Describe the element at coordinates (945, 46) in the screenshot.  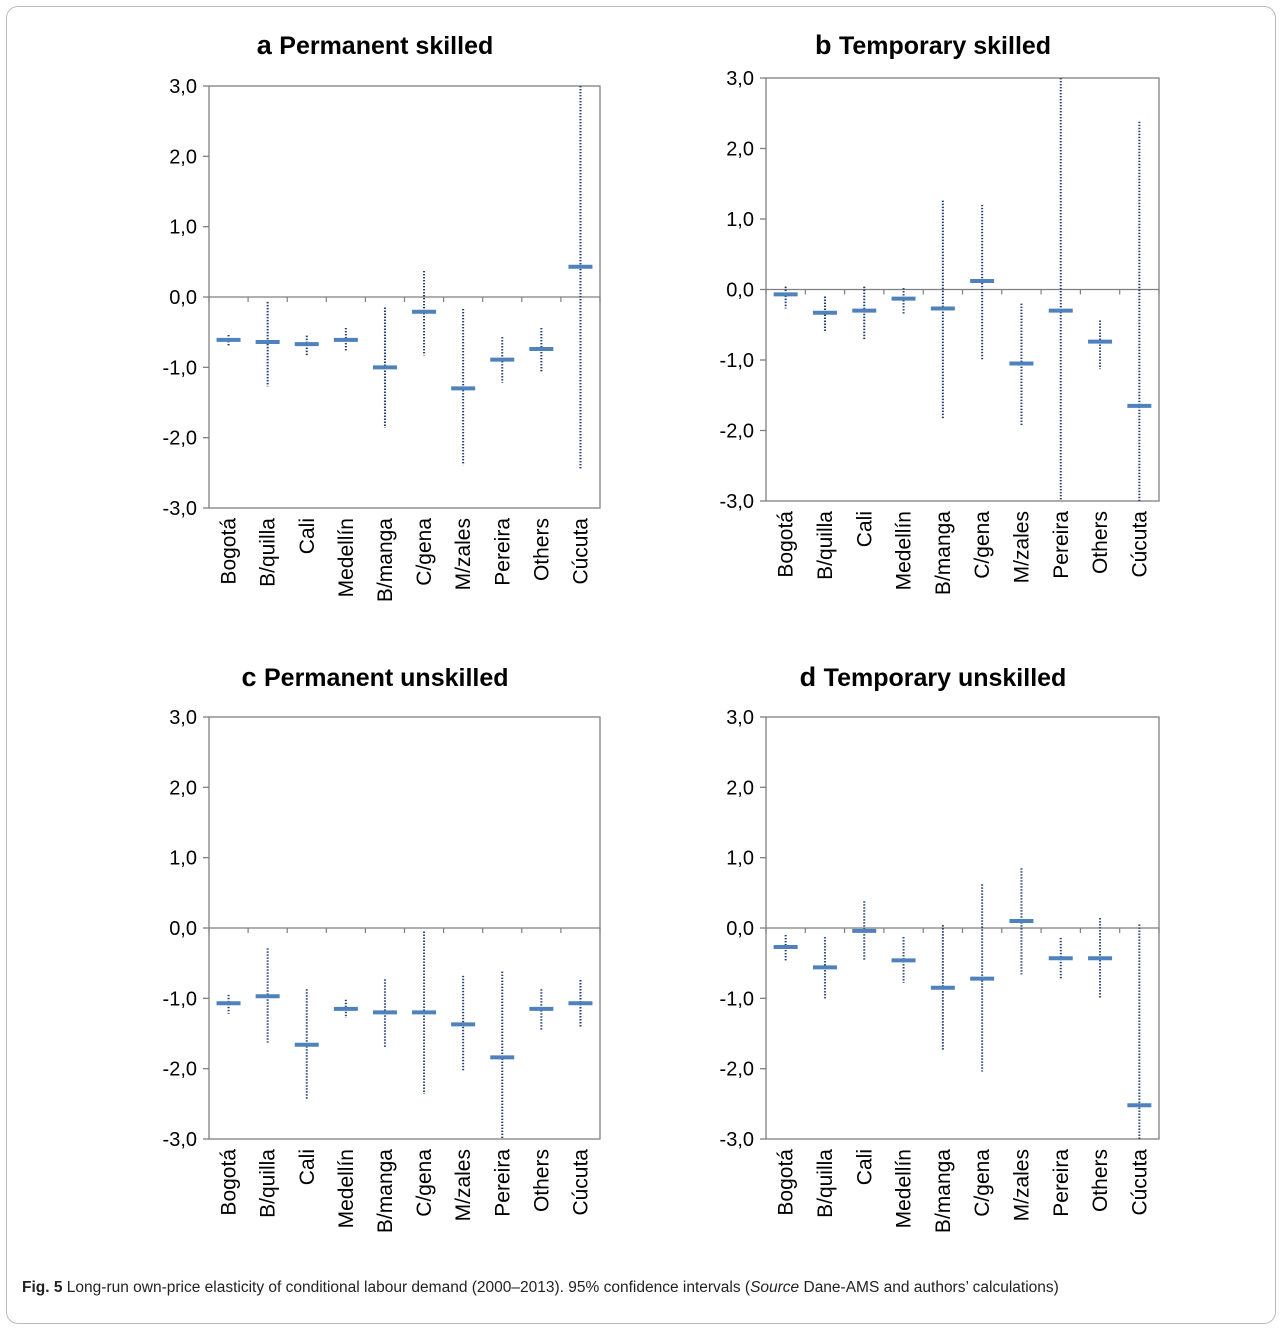
I see `panel-title-text-b: Temporary skilled` at that location.